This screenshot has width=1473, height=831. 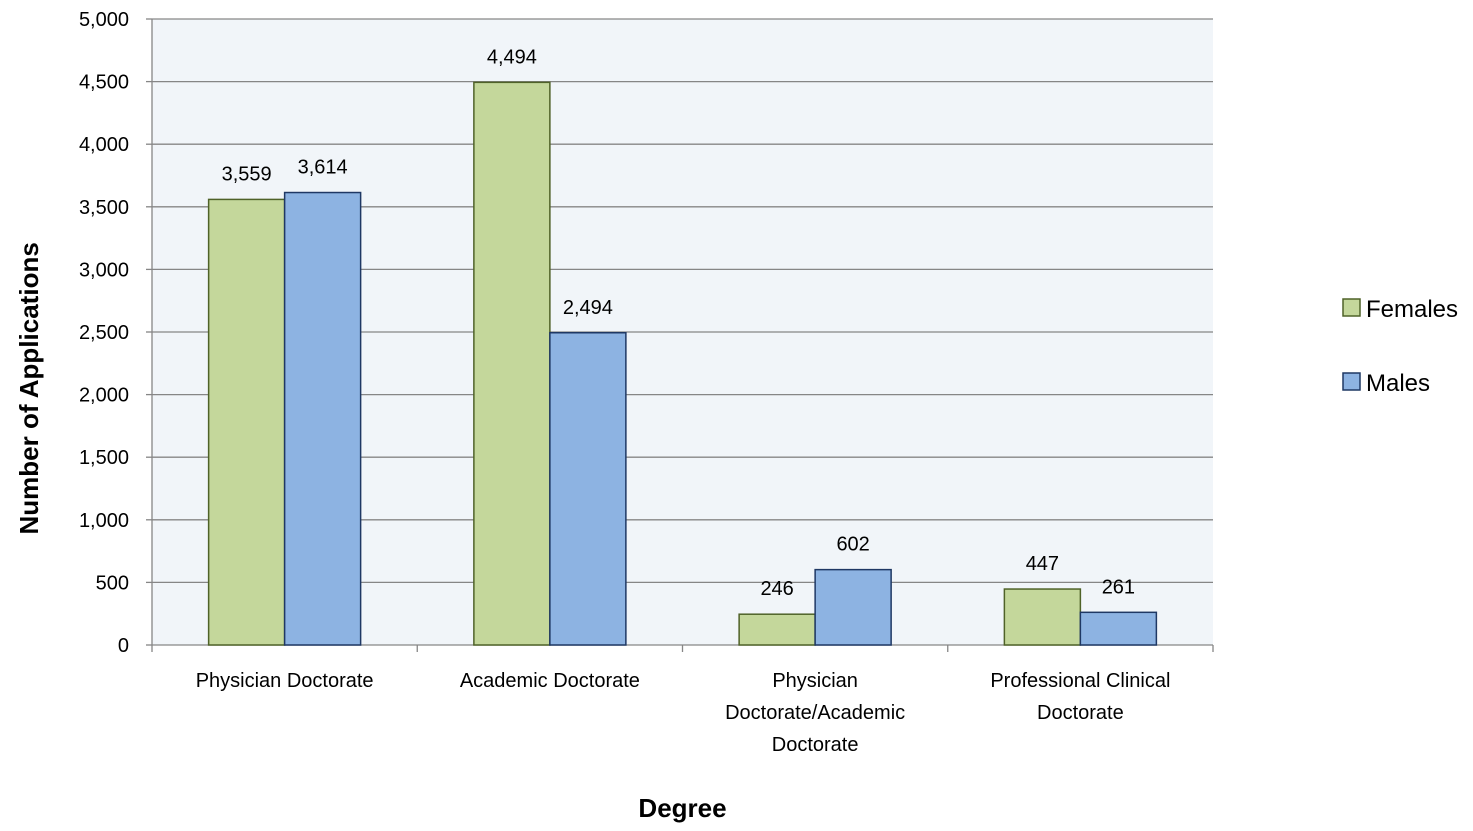 What do you see at coordinates (104, 208) in the screenshot?
I see `y-tick-label: 3,500` at bounding box center [104, 208].